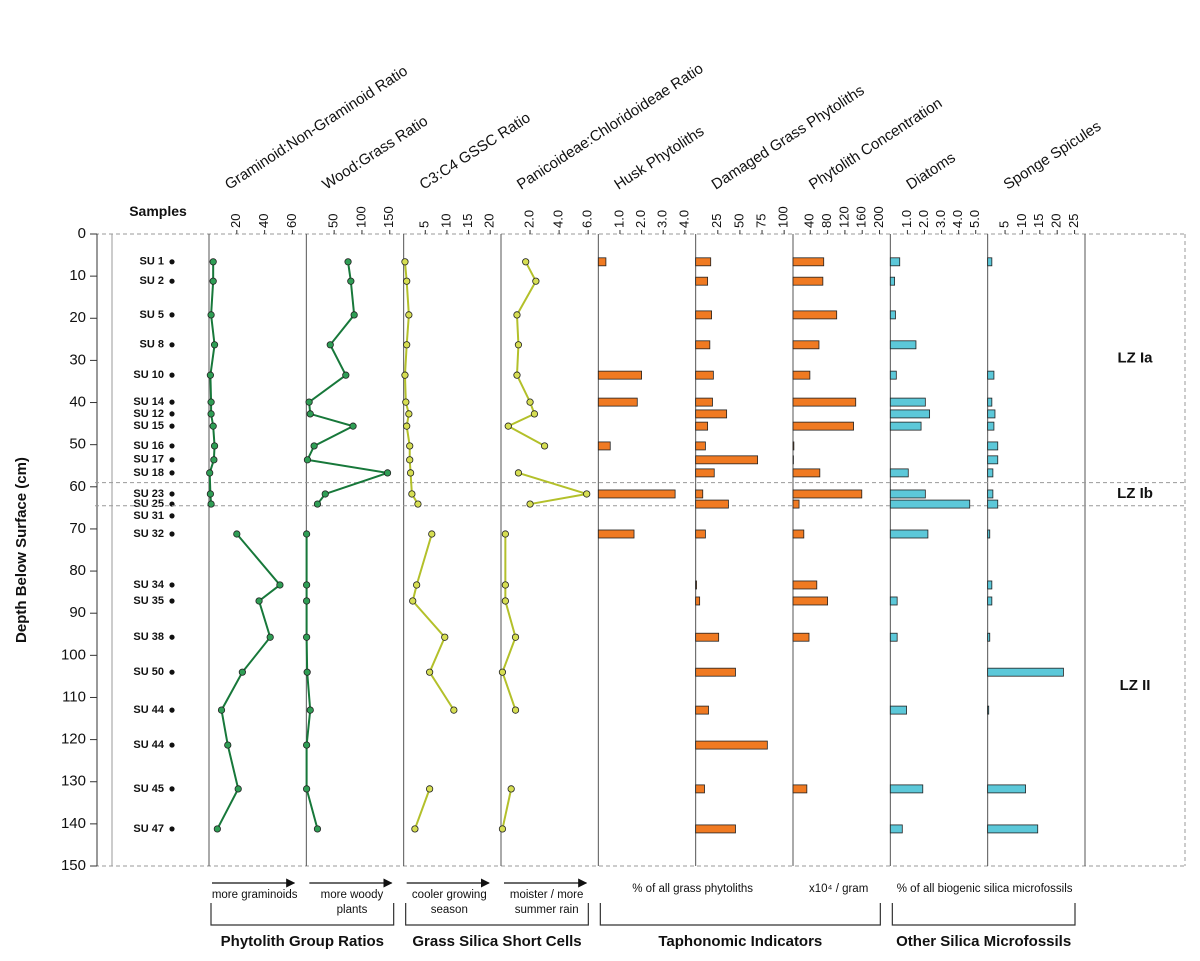 The width and height of the screenshot is (1200, 961). I want to click on x-tick-label: 6.0, so click(587, 219).